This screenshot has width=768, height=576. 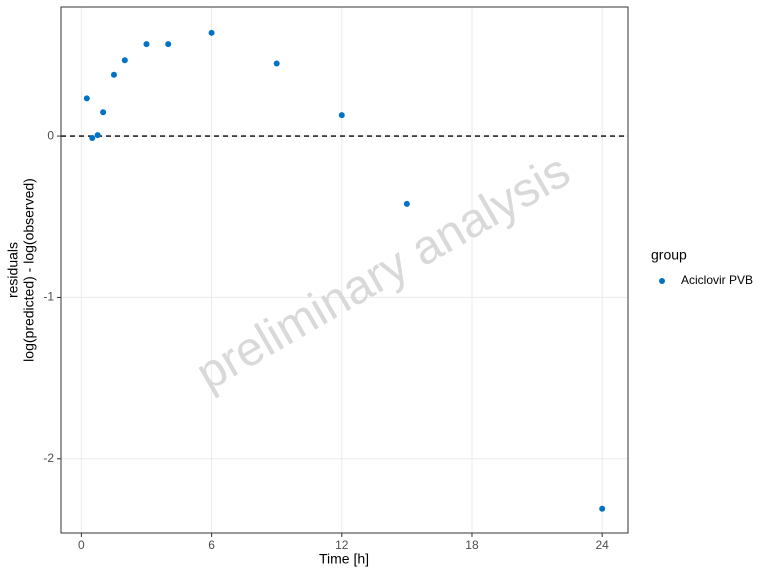 I want to click on x-tick-label: 12, so click(x=342, y=545).